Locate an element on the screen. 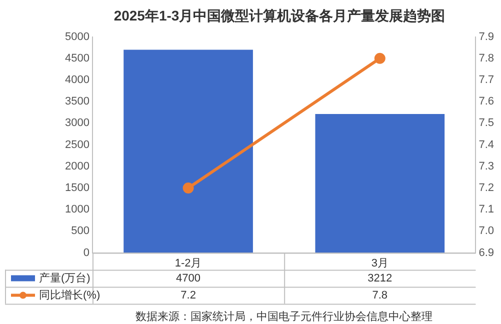  y-tick-label: 500 is located at coordinates (80, 231).